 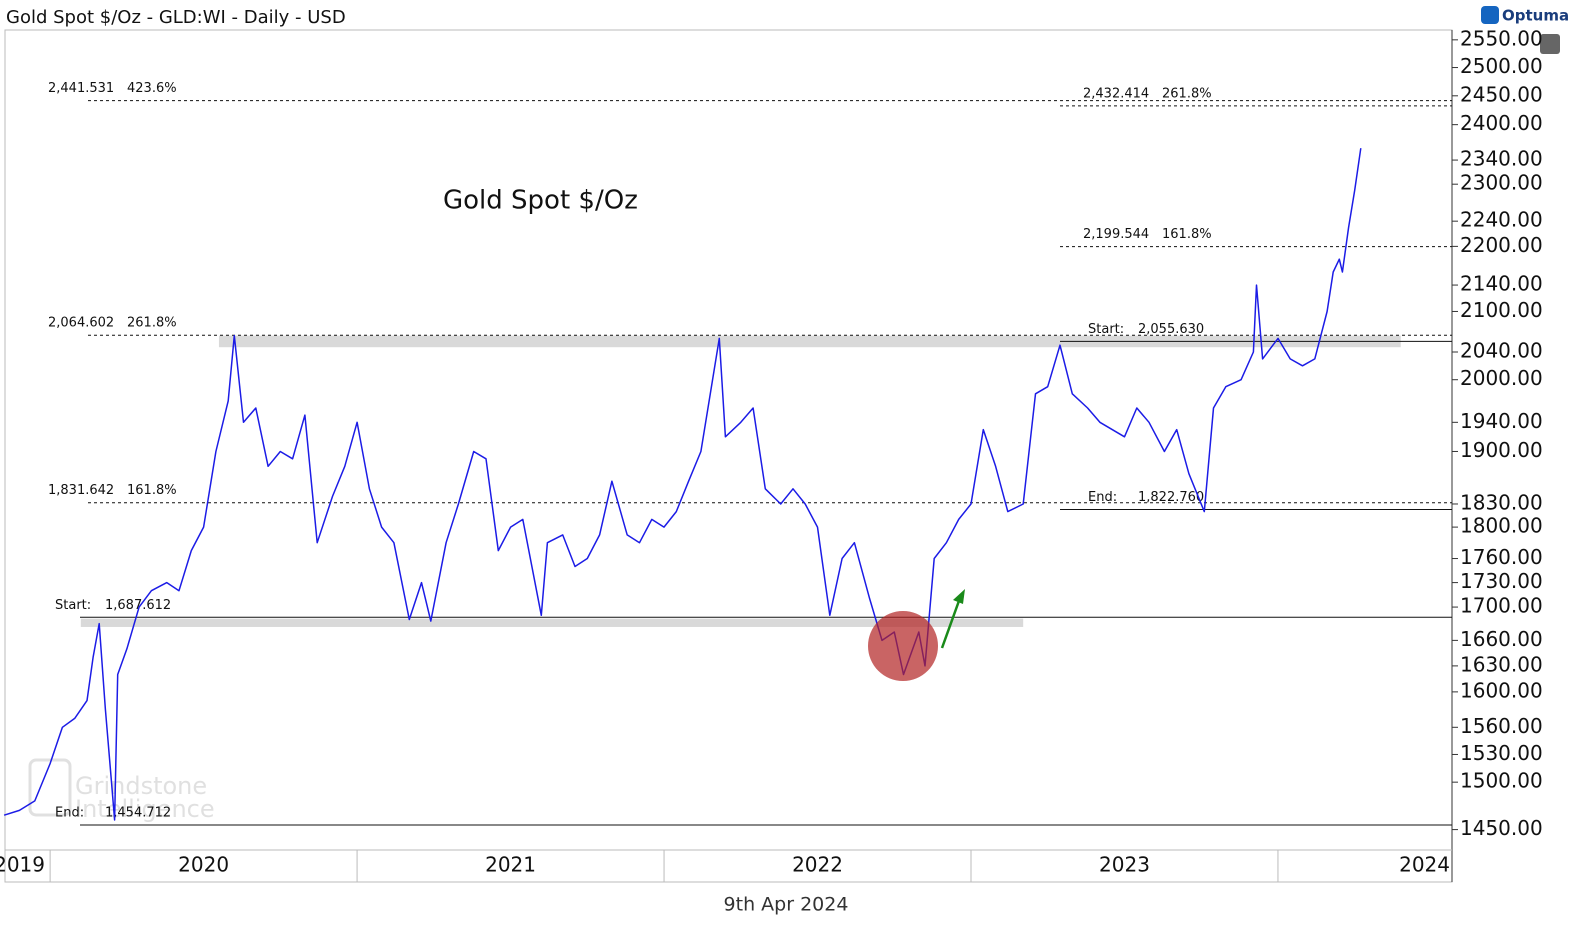 What do you see at coordinates (1501, 450) in the screenshot?
I see `y-tick-label: 1900.00` at bounding box center [1501, 450].